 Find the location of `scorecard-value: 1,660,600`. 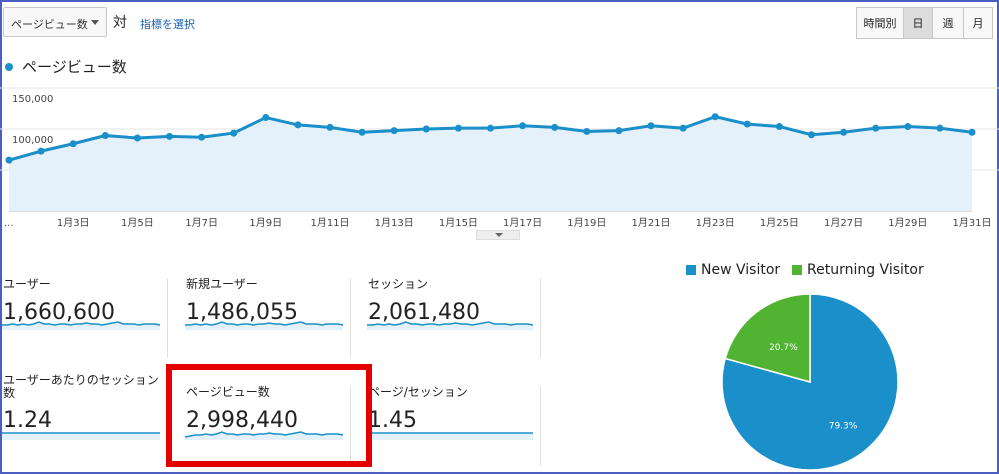

scorecard-value: 1,660,600 is located at coordinates (59, 312).